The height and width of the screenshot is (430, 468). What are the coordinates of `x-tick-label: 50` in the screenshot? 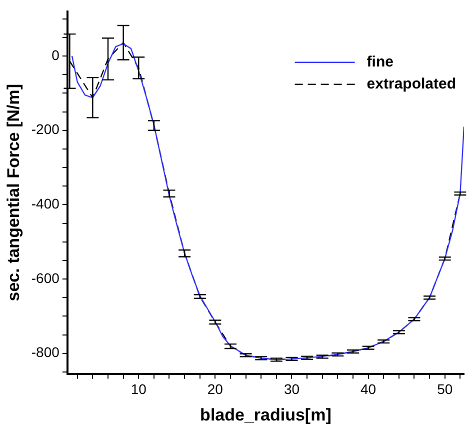 It's located at (445, 389).